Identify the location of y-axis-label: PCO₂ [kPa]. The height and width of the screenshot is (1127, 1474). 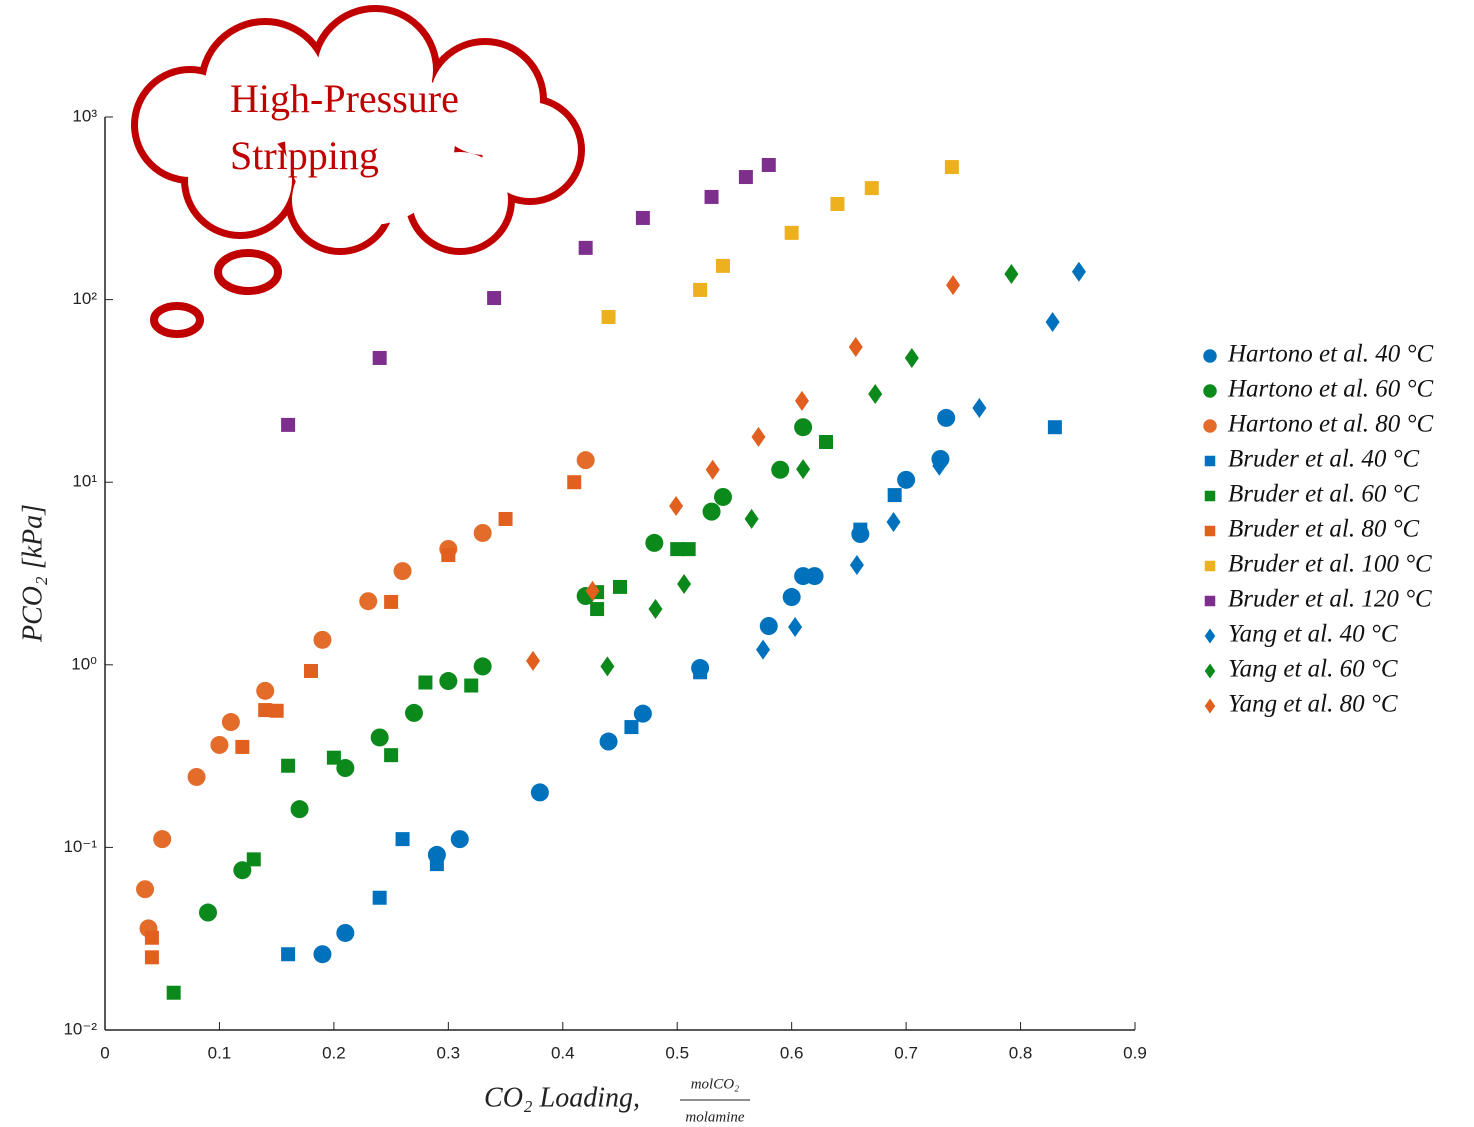
(32, 573).